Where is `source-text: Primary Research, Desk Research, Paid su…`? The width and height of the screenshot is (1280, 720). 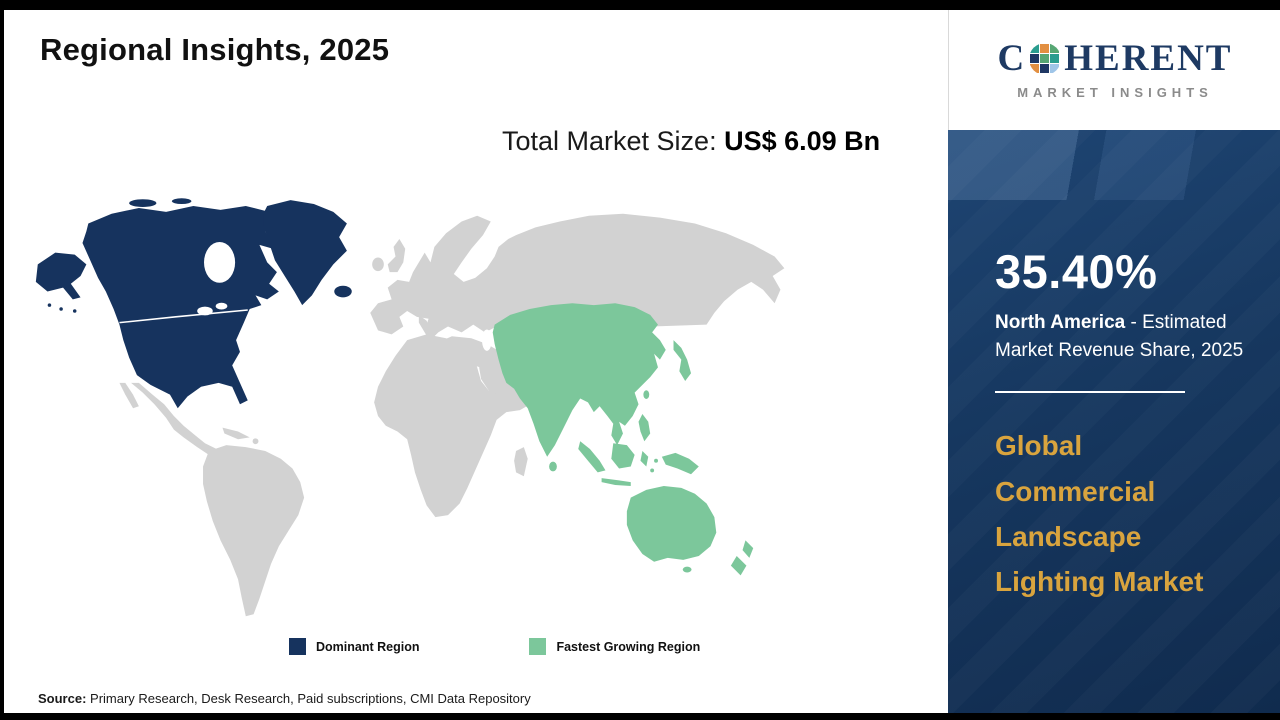 source-text: Primary Research, Desk Research, Paid su… is located at coordinates (308, 698).